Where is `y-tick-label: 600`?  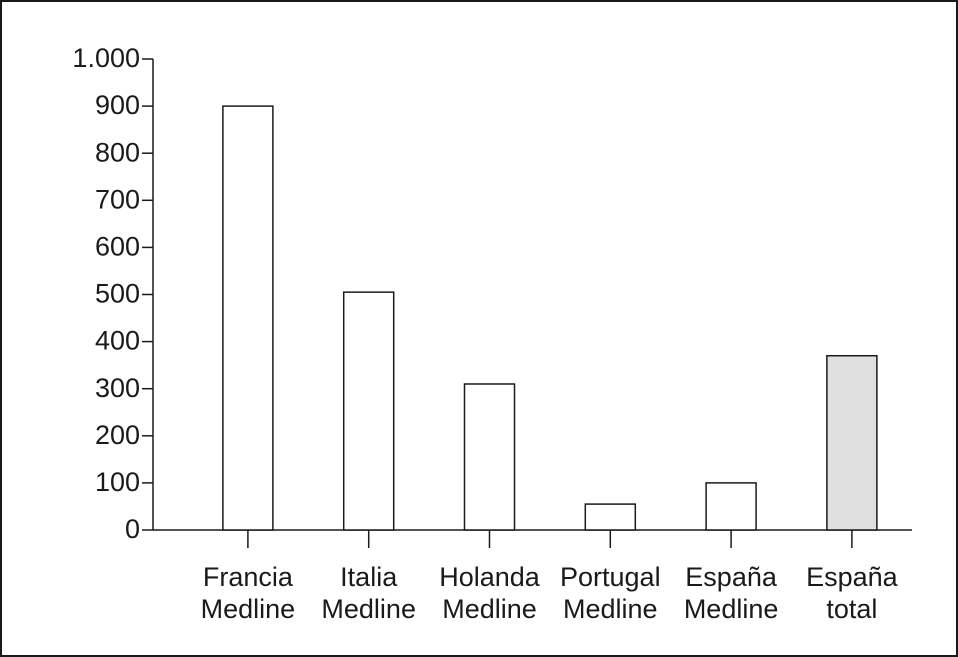
y-tick-label: 600 is located at coordinates (117, 247).